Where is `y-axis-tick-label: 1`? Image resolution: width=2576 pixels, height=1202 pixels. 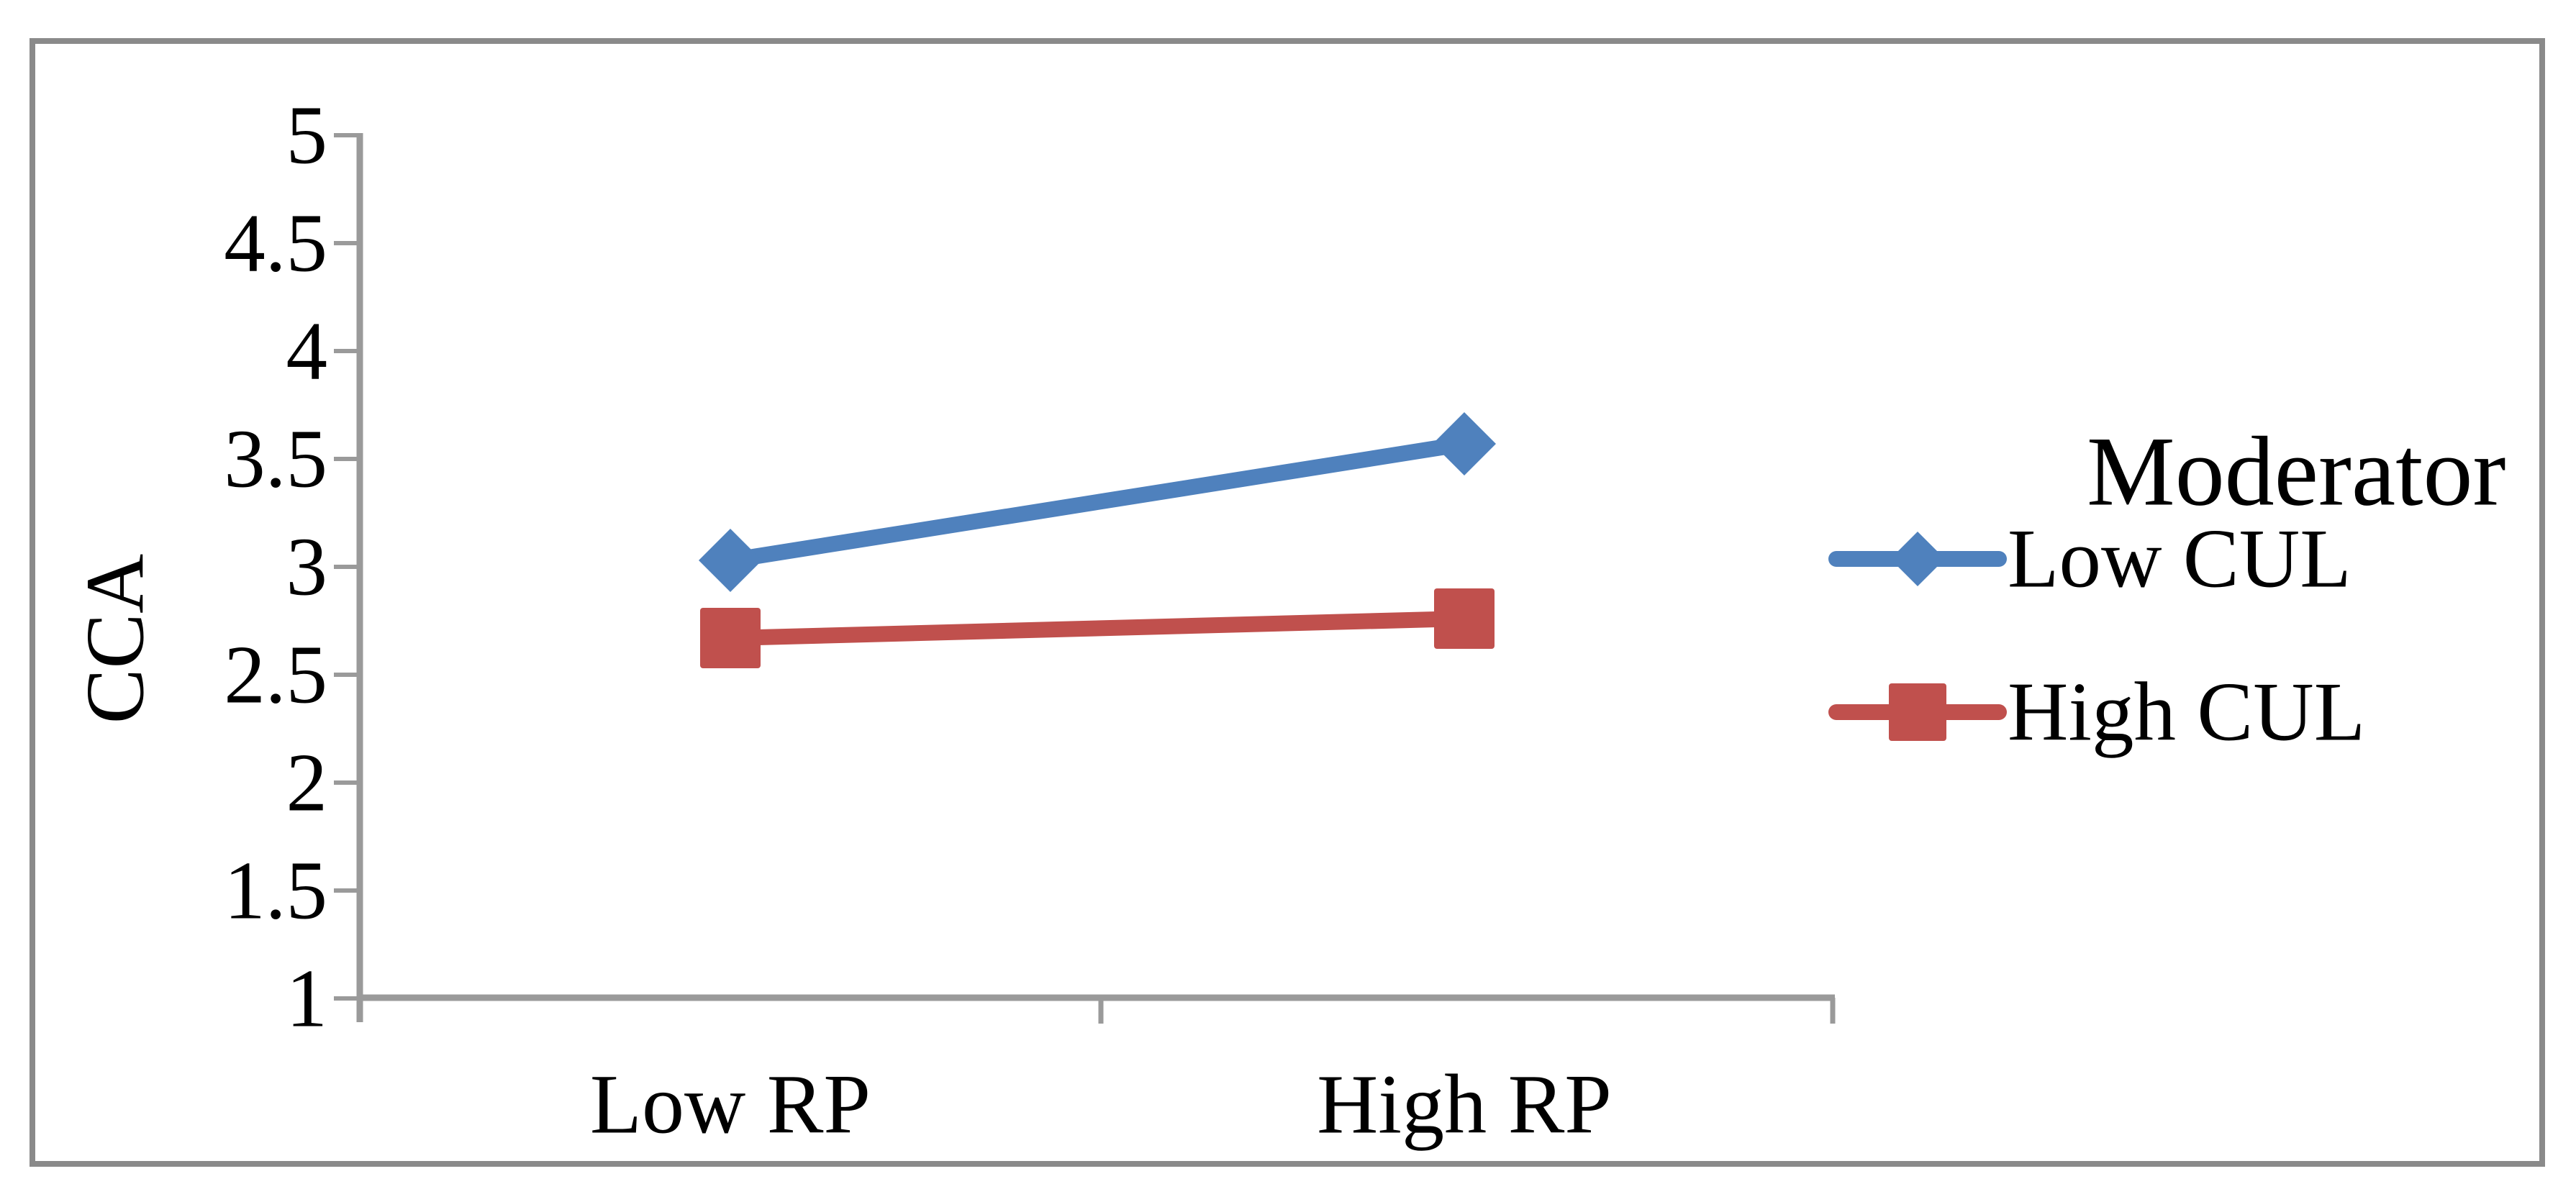 y-axis-tick-label: 1 is located at coordinates (307, 999).